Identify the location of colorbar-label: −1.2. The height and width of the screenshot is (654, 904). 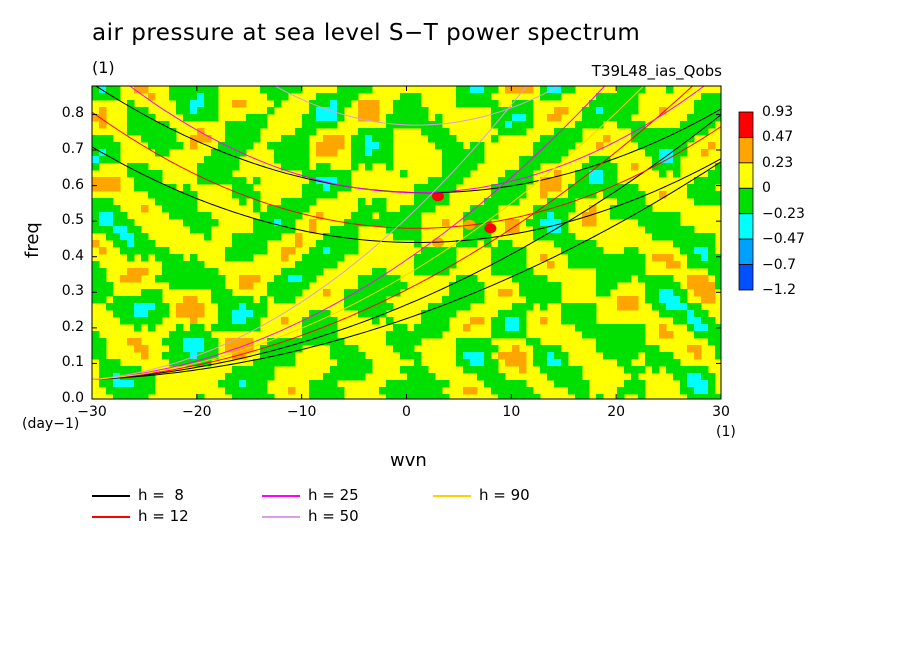
(779, 290).